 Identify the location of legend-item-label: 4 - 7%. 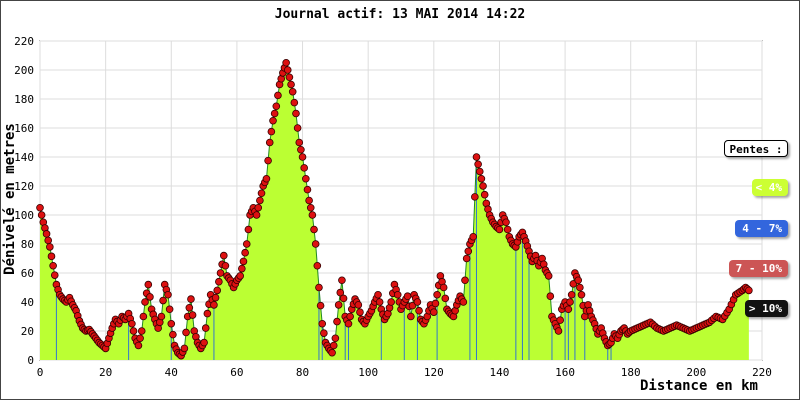
(762, 228).